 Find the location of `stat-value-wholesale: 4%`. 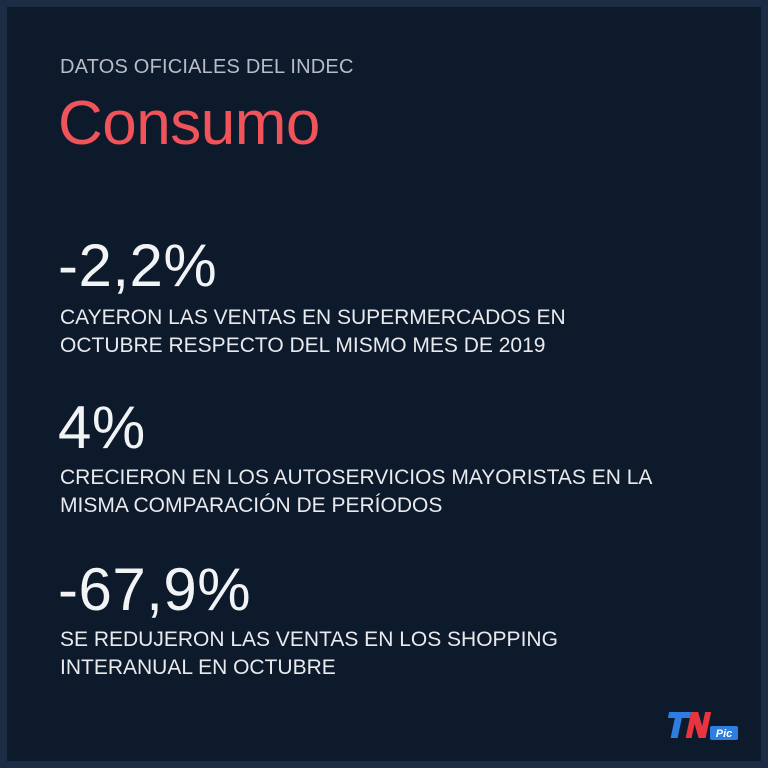

stat-value-wholesale: 4% is located at coordinates (102, 427).